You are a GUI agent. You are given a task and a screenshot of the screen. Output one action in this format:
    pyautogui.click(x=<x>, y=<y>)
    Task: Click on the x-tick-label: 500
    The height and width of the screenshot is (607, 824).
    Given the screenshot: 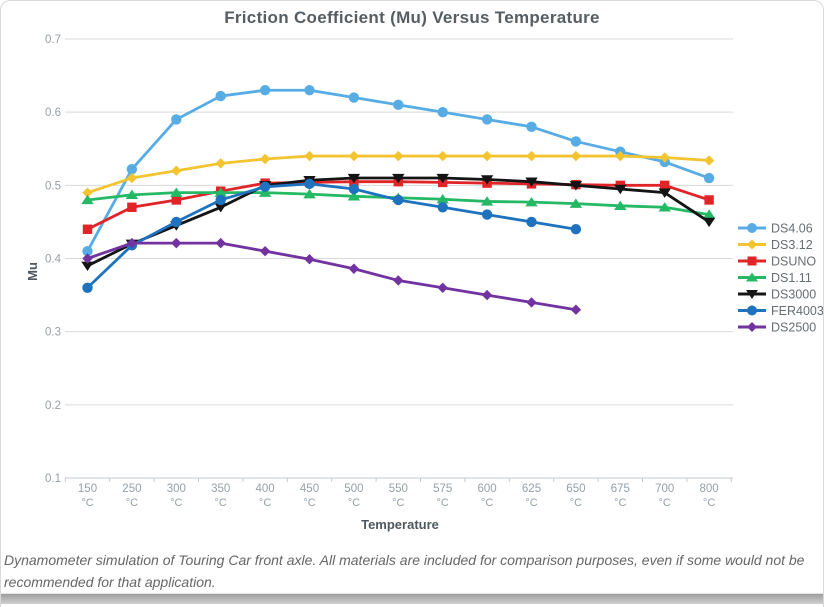 What is the action you would take?
    pyautogui.click(x=353, y=489)
    